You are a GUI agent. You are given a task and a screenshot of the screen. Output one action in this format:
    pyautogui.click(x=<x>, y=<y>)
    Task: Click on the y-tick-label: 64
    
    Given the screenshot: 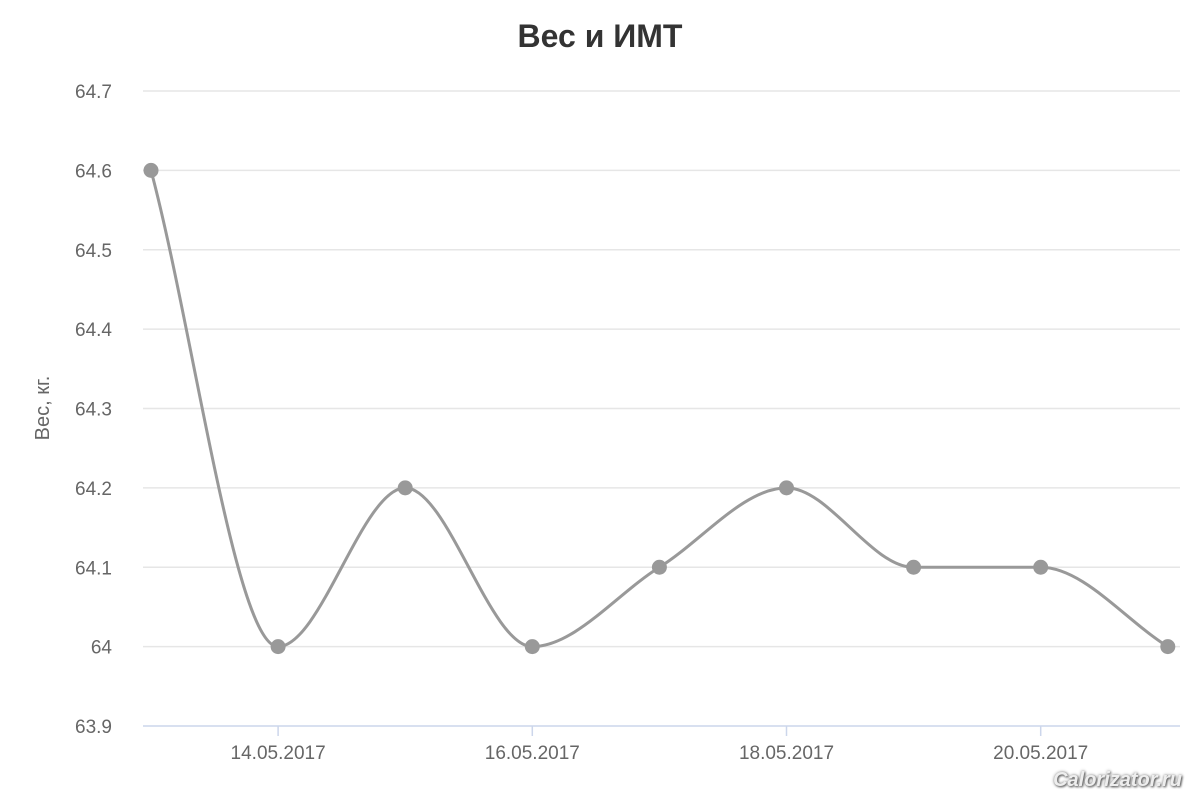 What is the action you would take?
    pyautogui.click(x=102, y=648)
    